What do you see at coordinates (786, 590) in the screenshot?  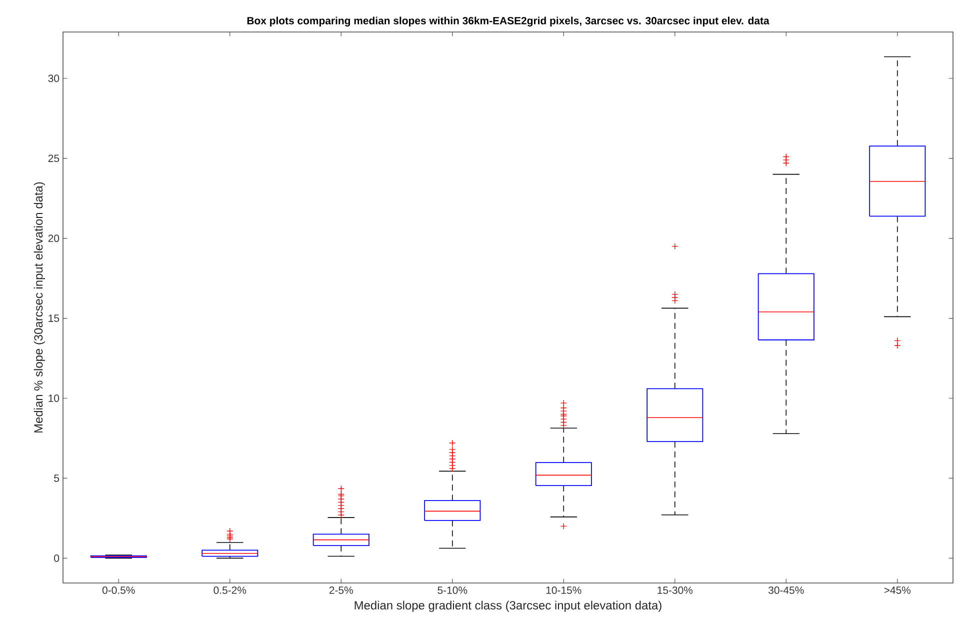 I see `x-tick-label: 30-45%` at bounding box center [786, 590].